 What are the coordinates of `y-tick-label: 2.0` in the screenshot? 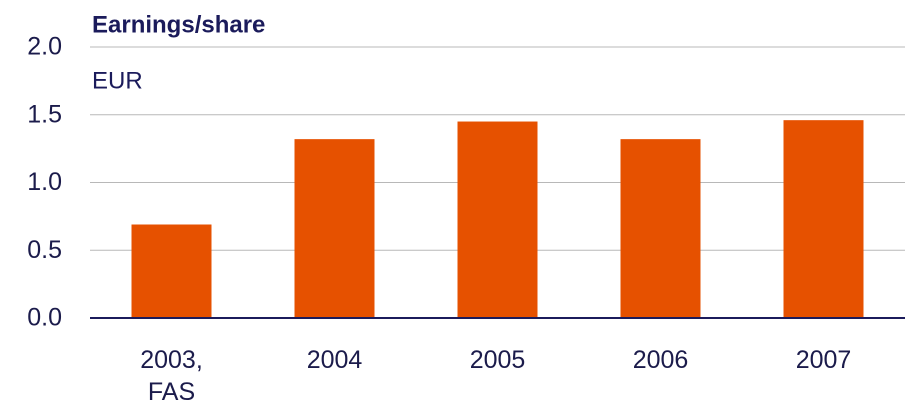 It's located at (44, 47).